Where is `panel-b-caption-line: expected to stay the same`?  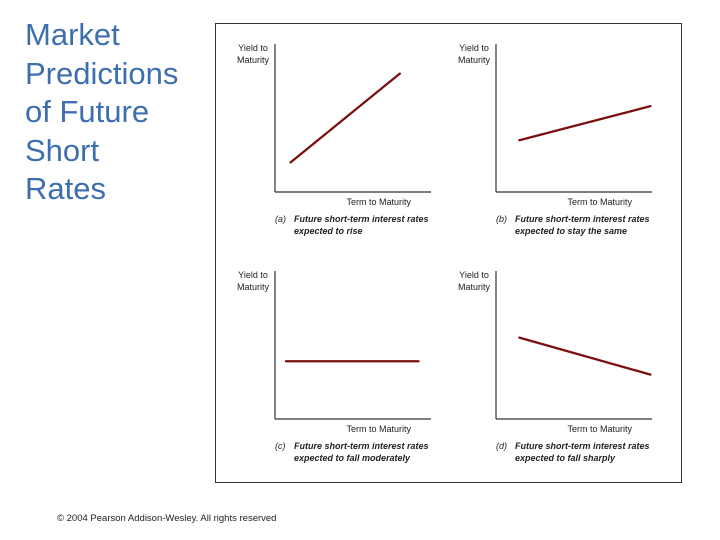
panel-b-caption-line: expected to stay the same is located at coordinates (571, 231).